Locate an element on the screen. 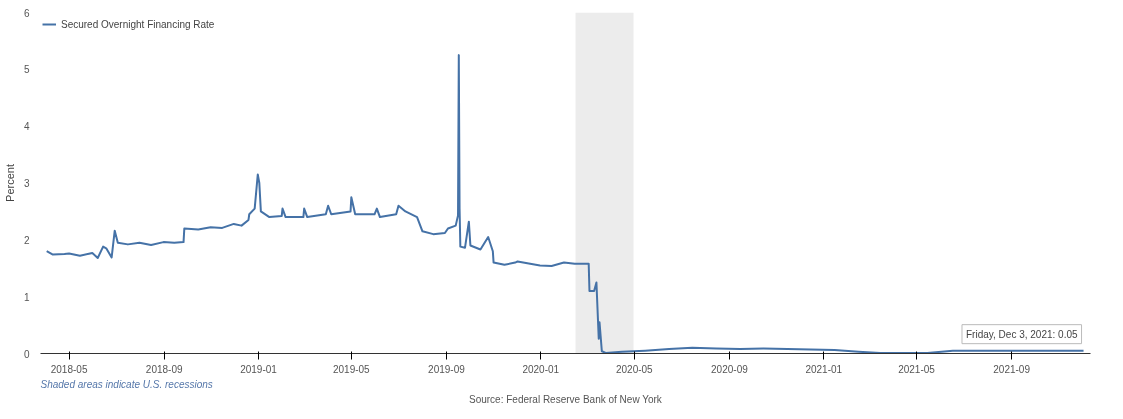 The height and width of the screenshot is (419, 1123). x-tick-label: 2018-05 is located at coordinates (69, 369).